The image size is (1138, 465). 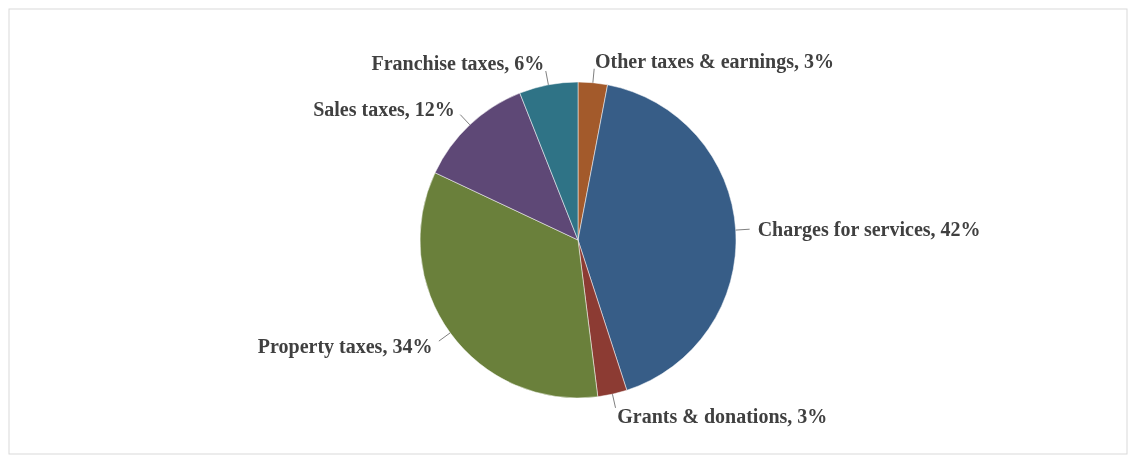 I want to click on slice-label: Property taxes, 34%, so click(x=345, y=346).